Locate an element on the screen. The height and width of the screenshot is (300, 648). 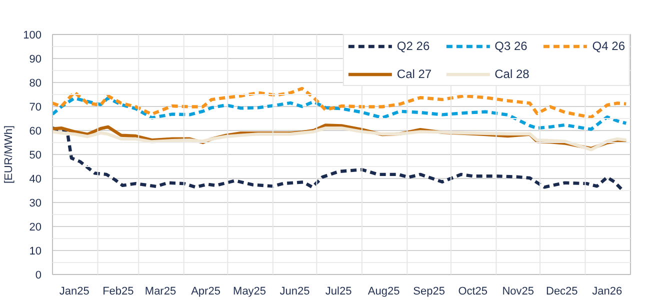
x-tick-label: May25 is located at coordinates (249, 292).